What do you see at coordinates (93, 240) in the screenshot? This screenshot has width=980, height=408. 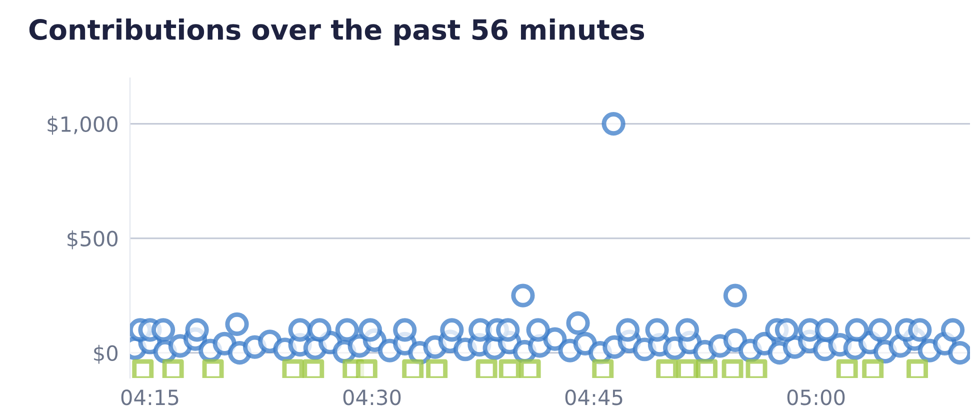 I see `y-tick-label: $500` at bounding box center [93, 240].